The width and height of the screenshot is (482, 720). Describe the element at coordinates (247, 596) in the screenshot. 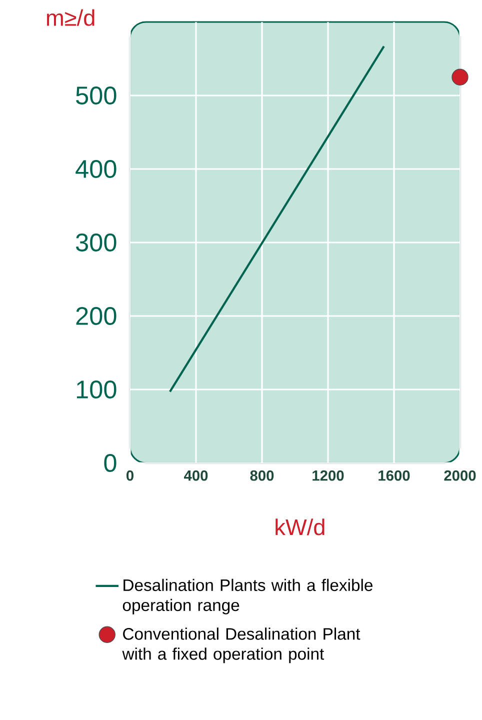

I see `legend-label: Desalination Plants with a flexible operation range` at that location.